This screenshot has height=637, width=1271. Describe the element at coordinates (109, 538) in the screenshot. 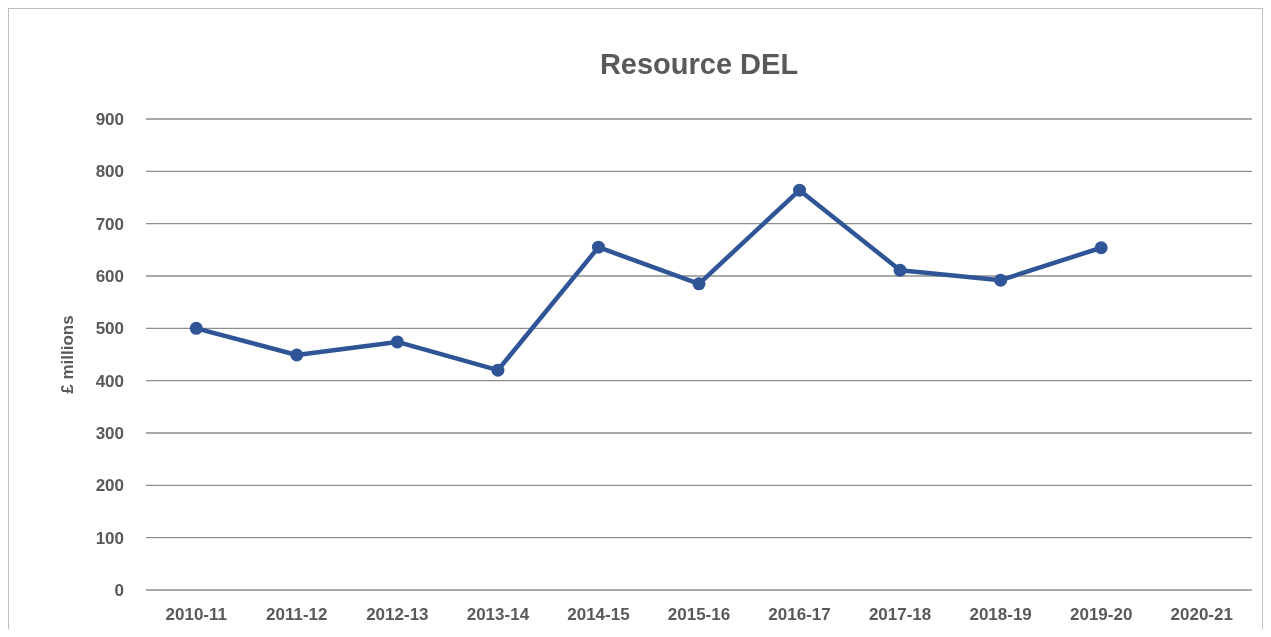

I see `y-tick-label: 100` at that location.